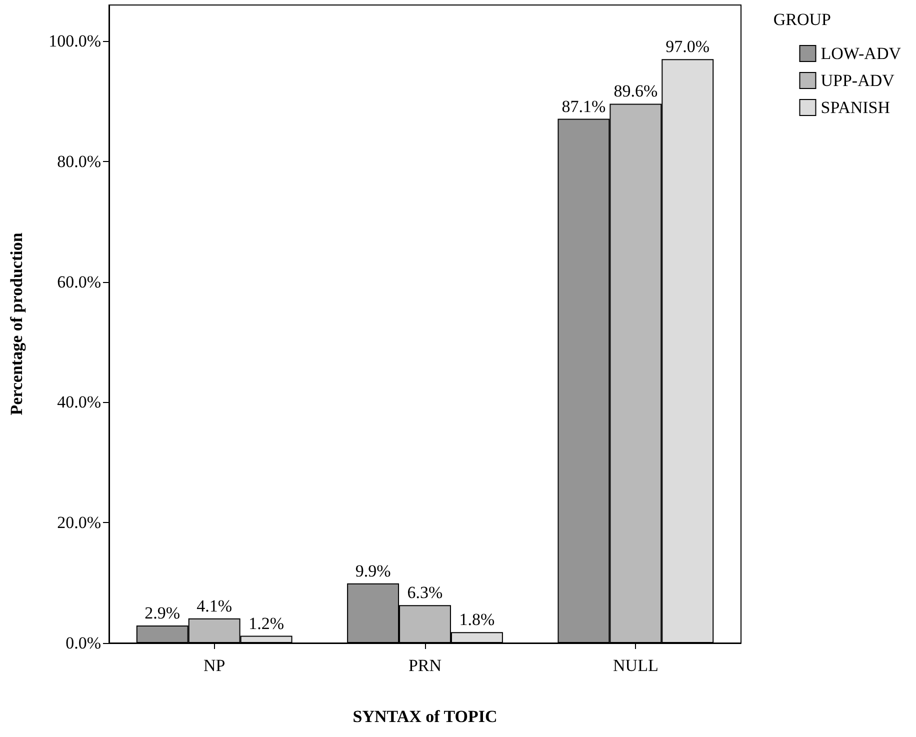 Image resolution: width=916 pixels, height=737 pixels. Describe the element at coordinates (214, 665) in the screenshot. I see `x-tick-label: NP` at that location.